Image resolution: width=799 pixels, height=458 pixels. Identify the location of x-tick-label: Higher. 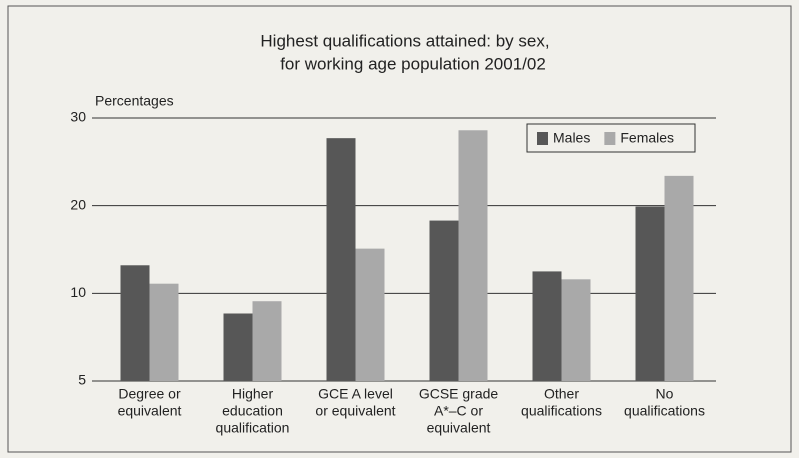
(253, 394).